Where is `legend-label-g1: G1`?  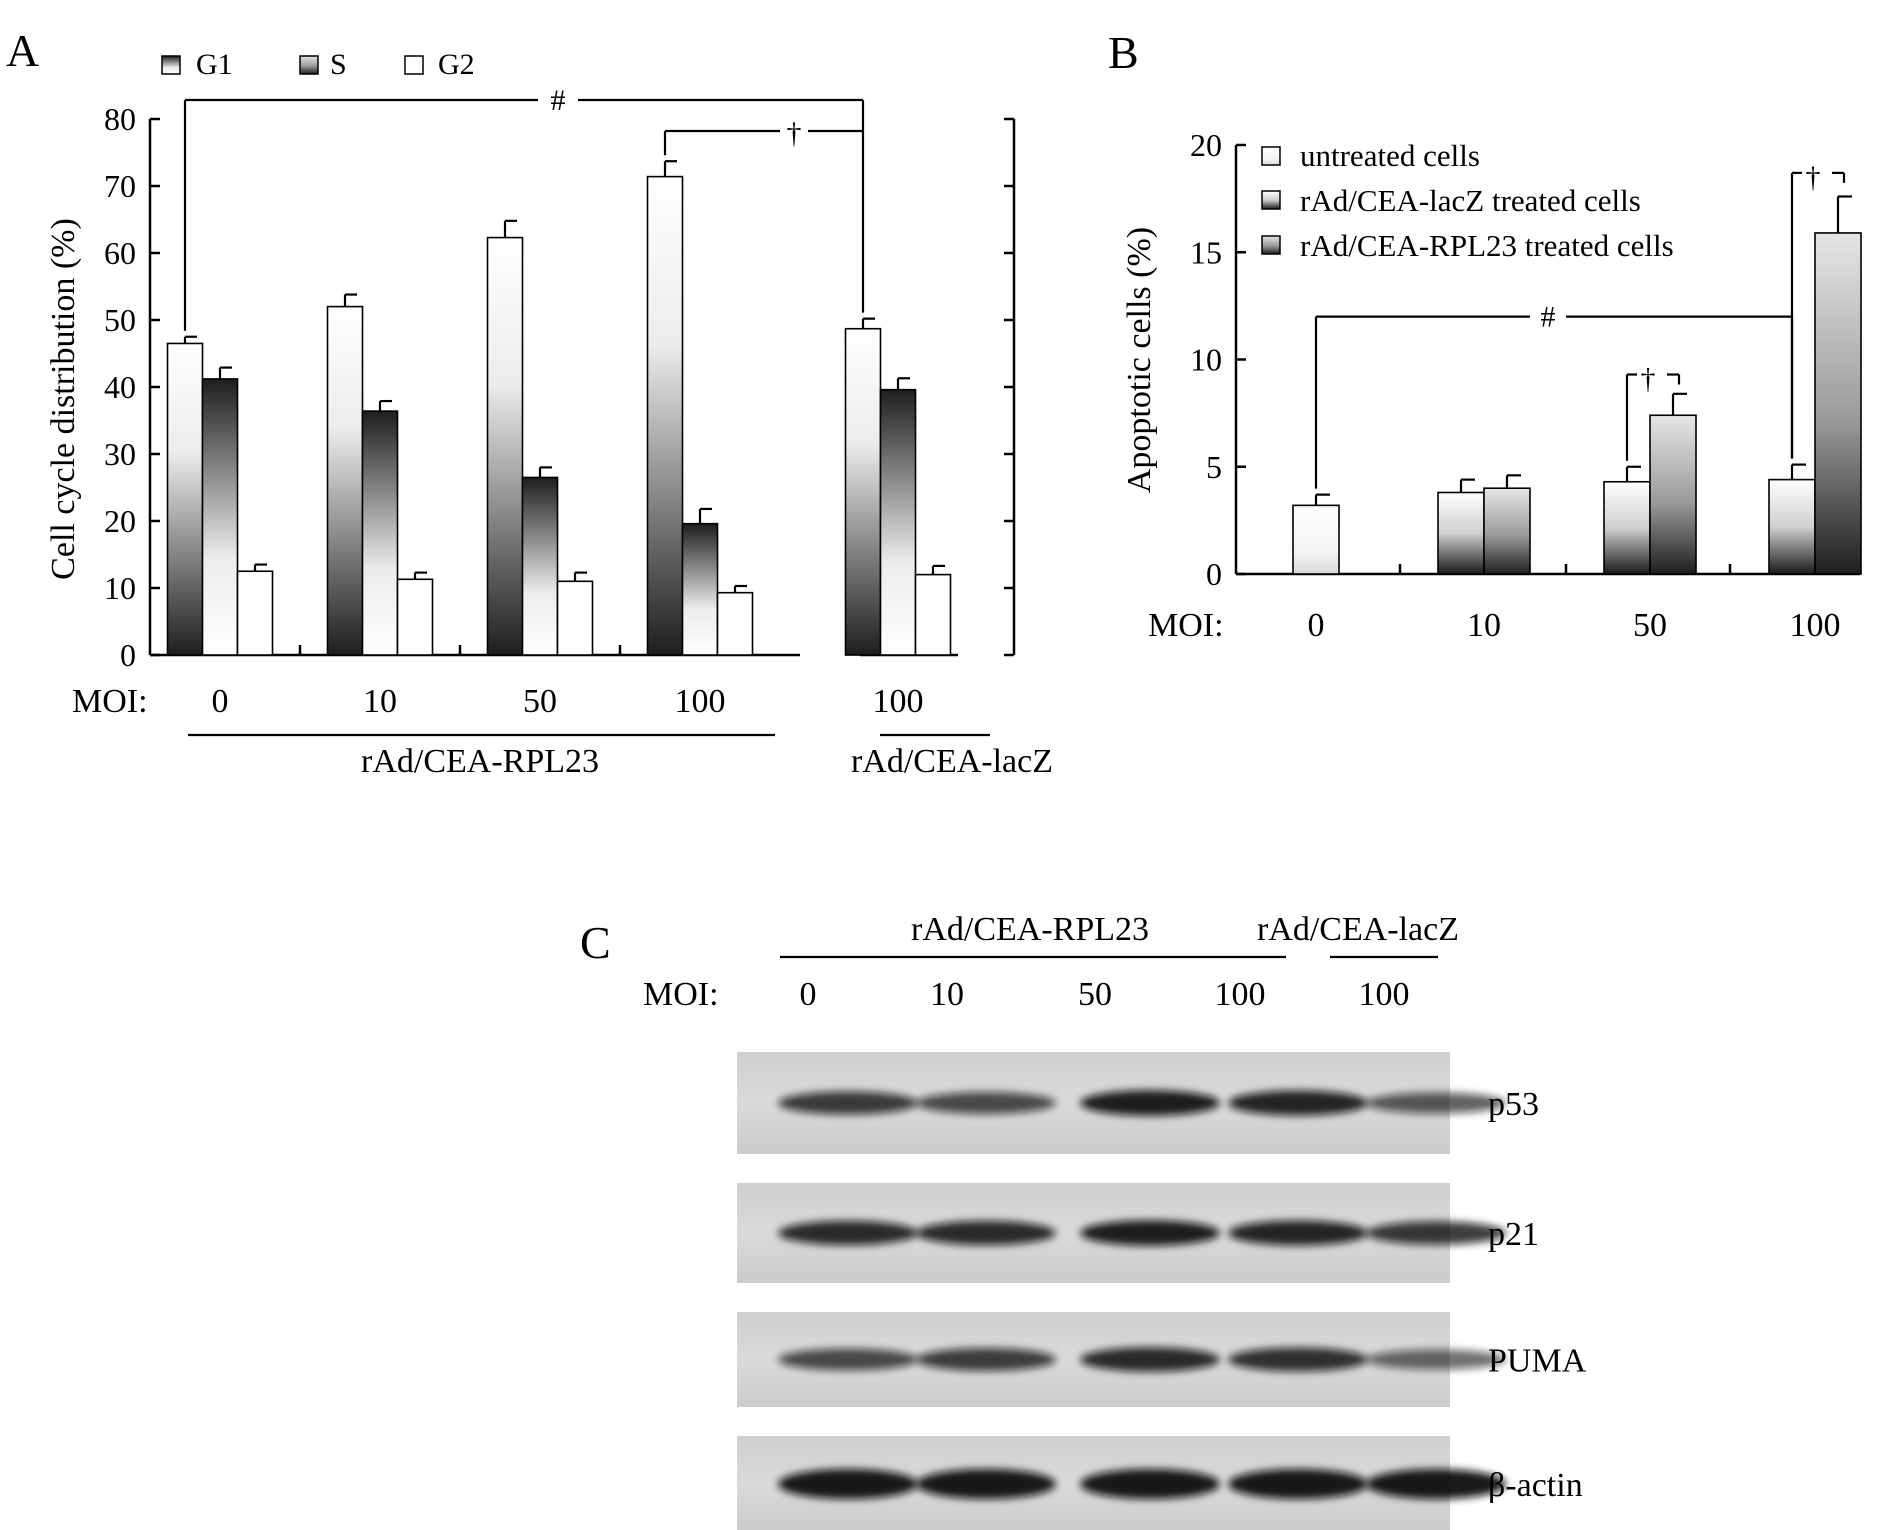 legend-label-g1: G1 is located at coordinates (214, 64).